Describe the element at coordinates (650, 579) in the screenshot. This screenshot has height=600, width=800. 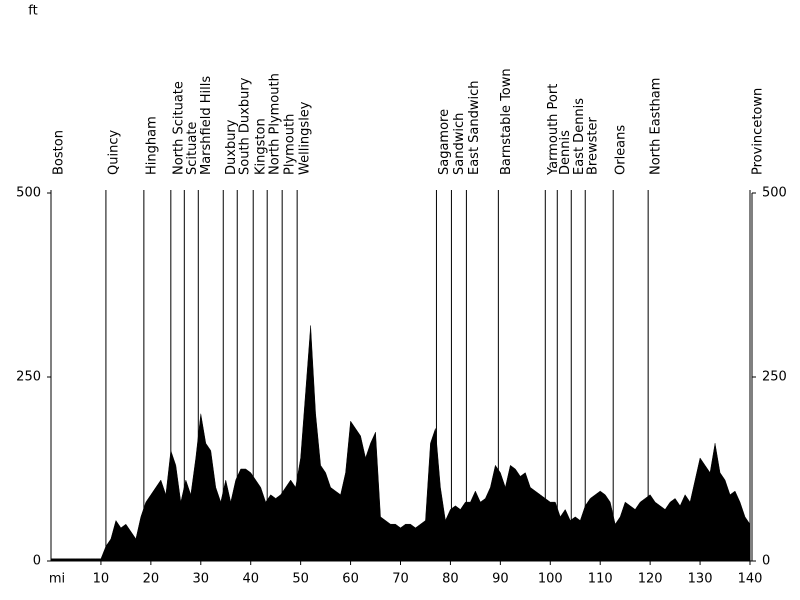
I see `x-tick-label: 120` at that location.